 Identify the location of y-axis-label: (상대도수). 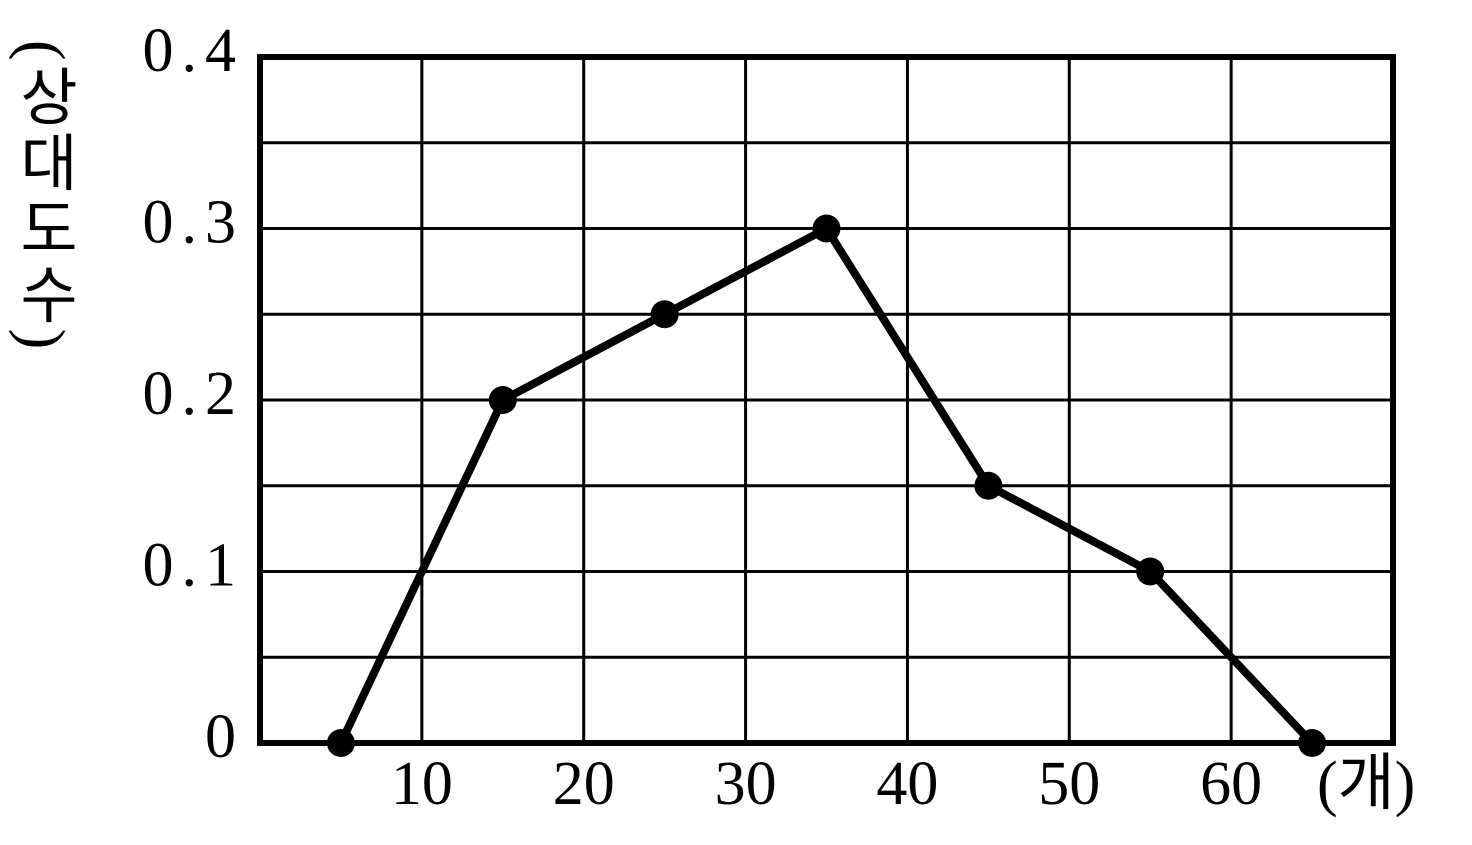
(42, 196).